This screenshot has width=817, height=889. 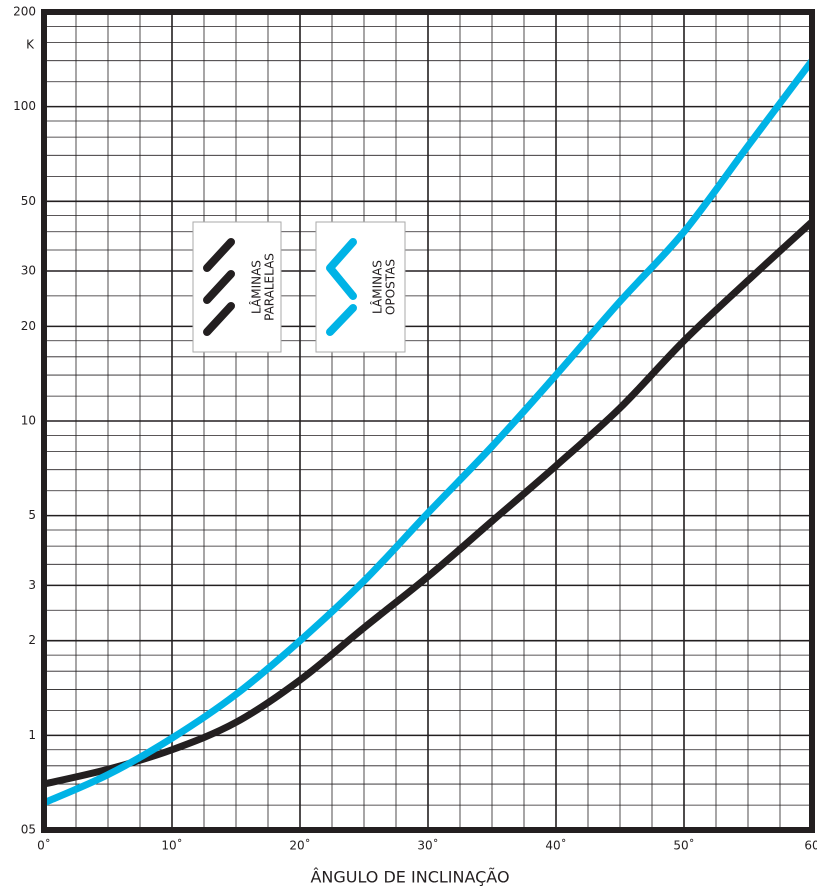 What do you see at coordinates (24, 106) in the screenshot?
I see `y-tick-label: 100` at bounding box center [24, 106].